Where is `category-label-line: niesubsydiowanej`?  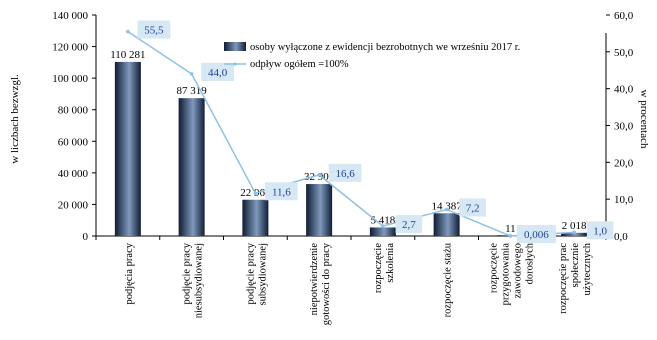
category-label-line: niesubsydiowanej is located at coordinates (199, 280).